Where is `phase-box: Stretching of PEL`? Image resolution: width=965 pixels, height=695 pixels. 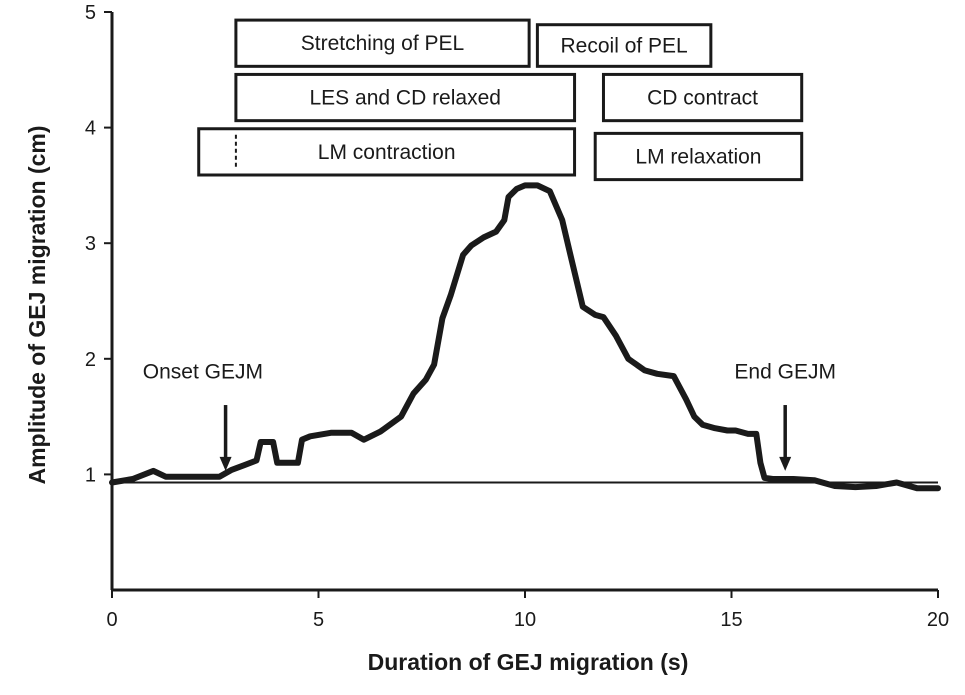
phase-box: Stretching of PEL is located at coordinates (382, 43).